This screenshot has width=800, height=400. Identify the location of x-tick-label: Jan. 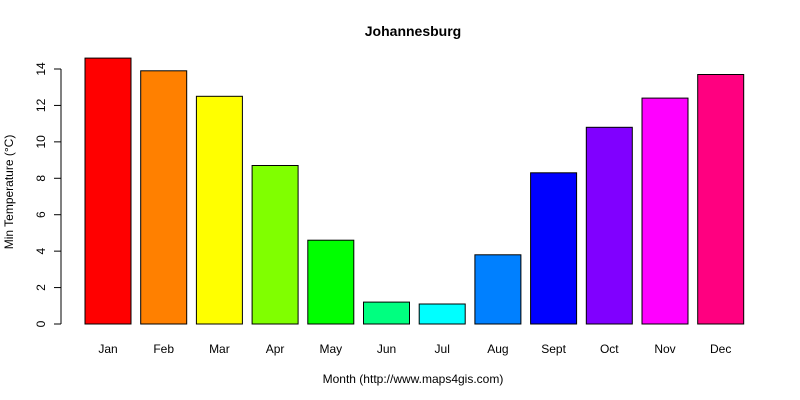
(107, 349).